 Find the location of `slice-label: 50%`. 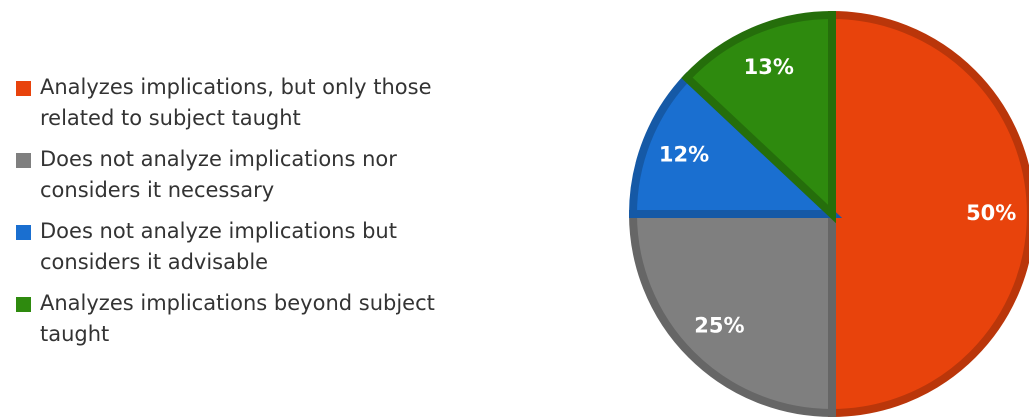

slice-label: 50% is located at coordinates (991, 213).